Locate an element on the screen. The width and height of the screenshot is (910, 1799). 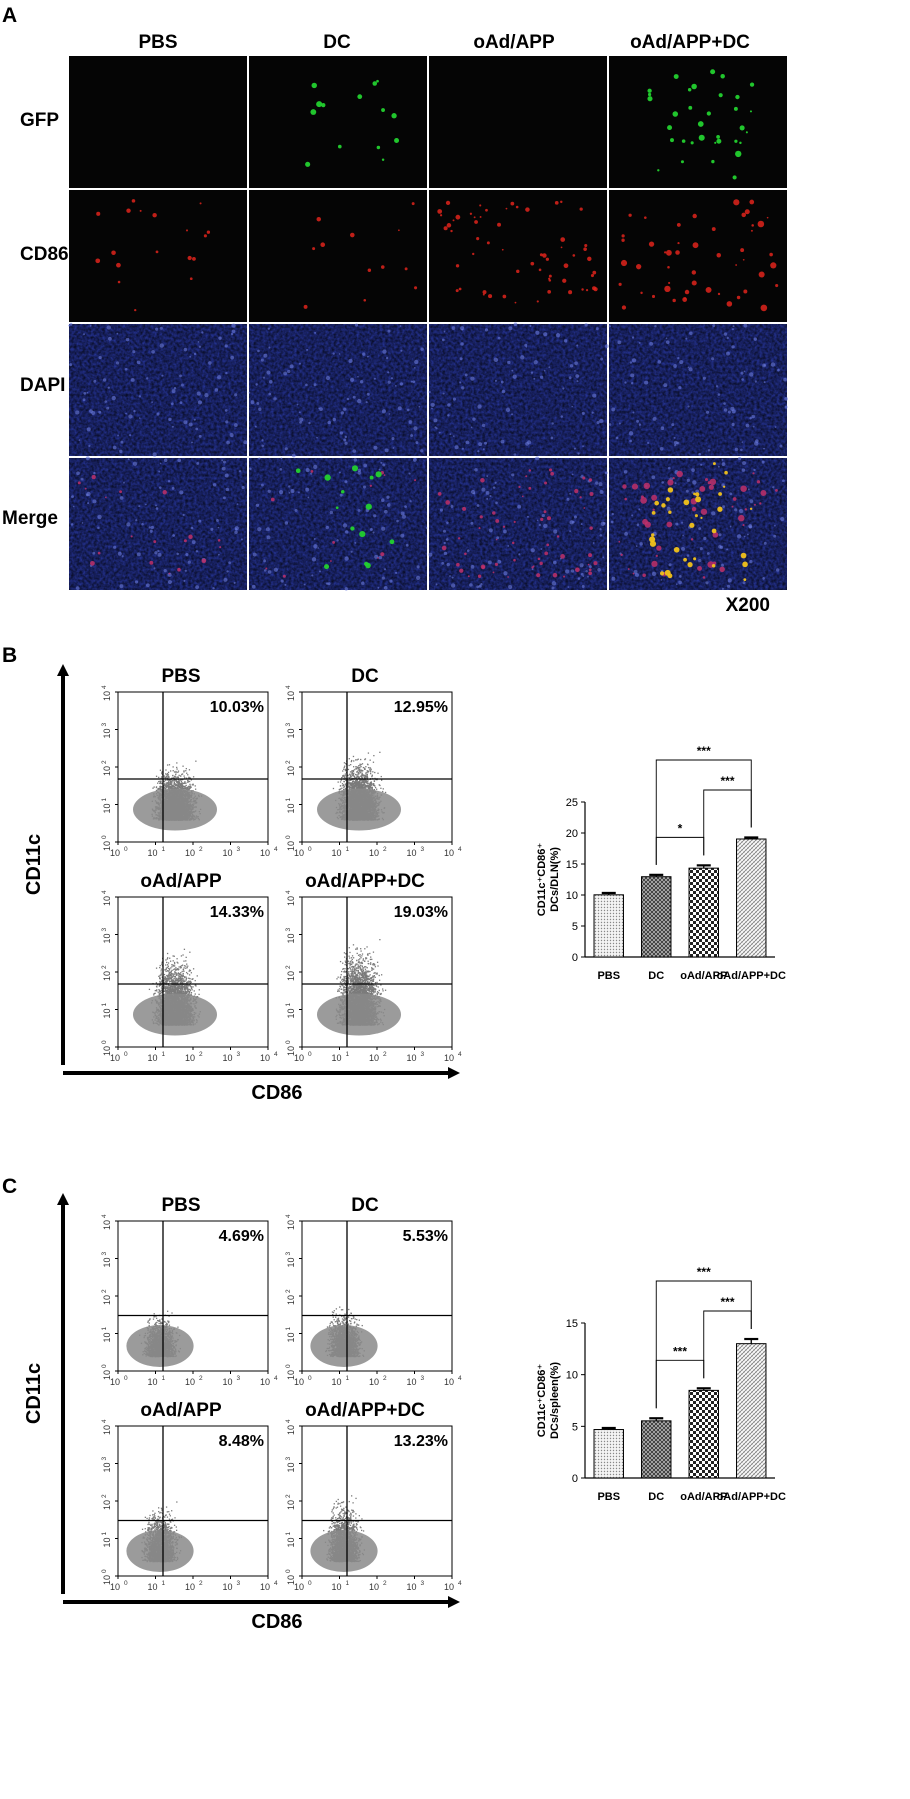
flow-plot-title: DC is located at coordinates (365, 1205).